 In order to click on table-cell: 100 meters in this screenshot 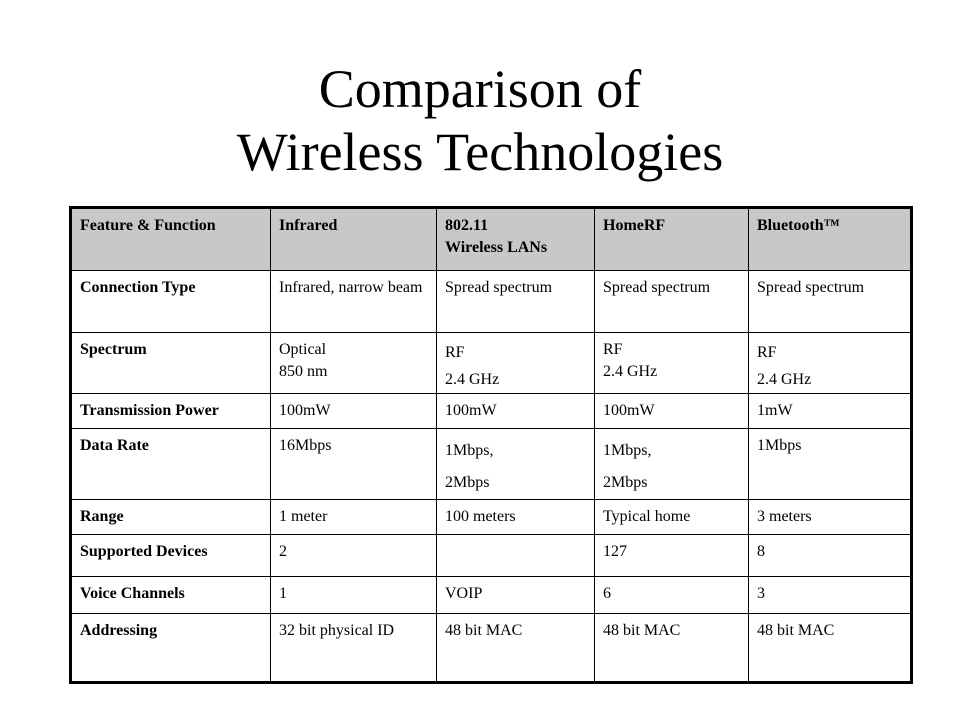, I will do `click(515, 517)`.